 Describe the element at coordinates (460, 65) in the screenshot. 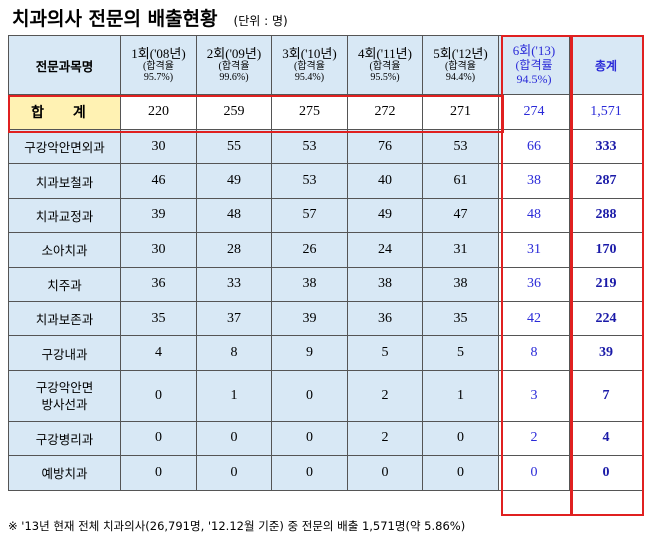

I see `header-round-5: 5회('12년) (합격율 94.4%)` at that location.